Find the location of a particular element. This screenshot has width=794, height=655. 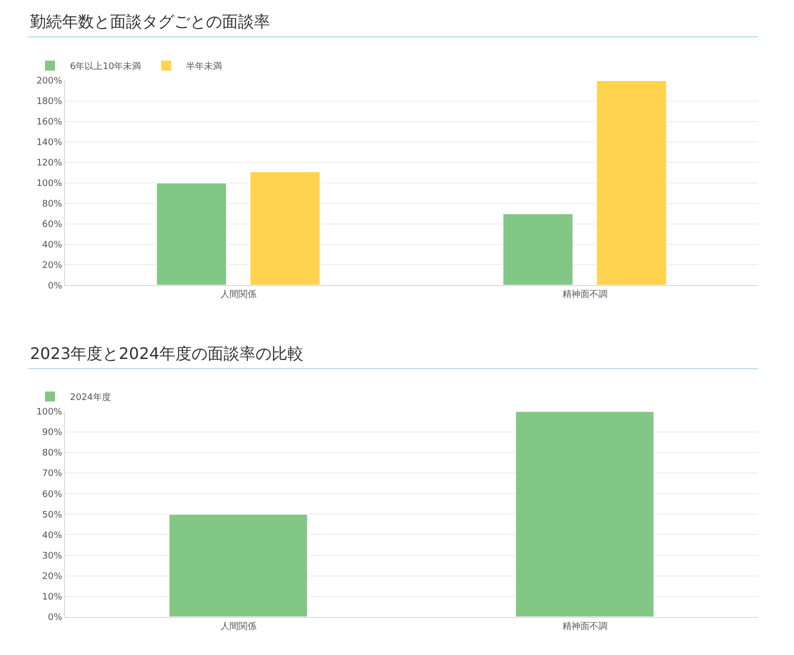

y-tick-label: 180% is located at coordinates (49, 102).